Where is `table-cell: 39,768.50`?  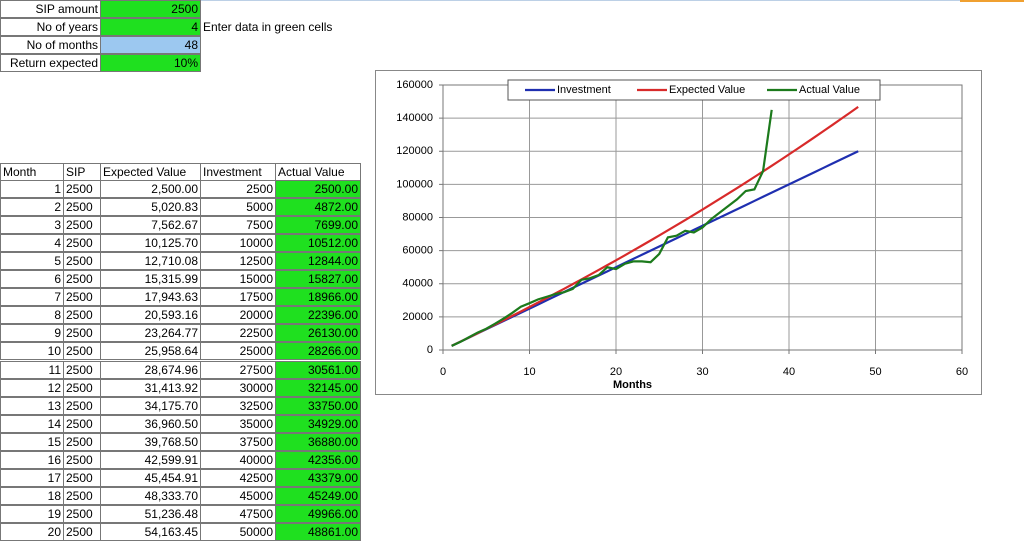
table-cell: 39,768.50 is located at coordinates (150, 441).